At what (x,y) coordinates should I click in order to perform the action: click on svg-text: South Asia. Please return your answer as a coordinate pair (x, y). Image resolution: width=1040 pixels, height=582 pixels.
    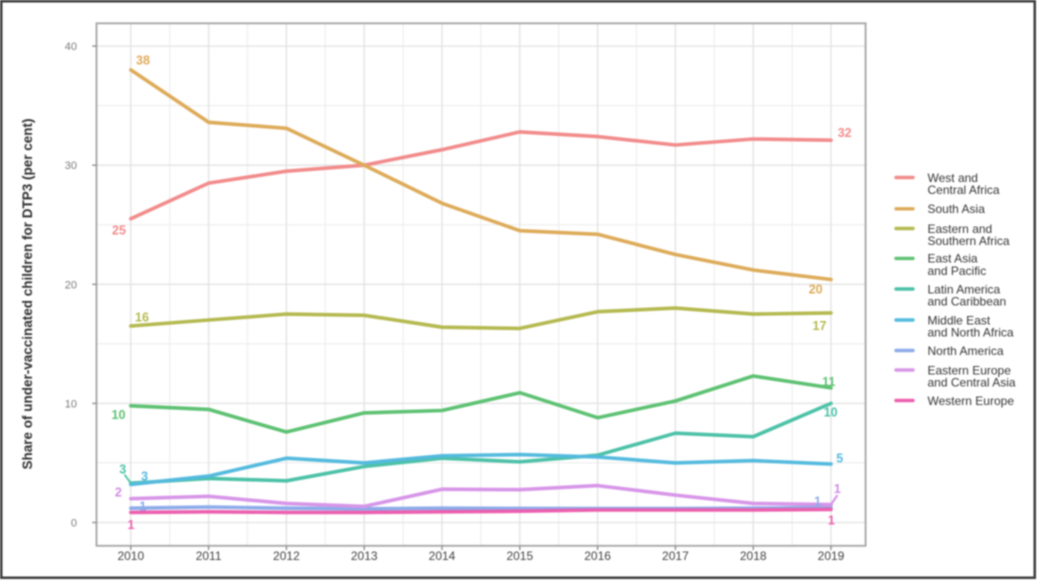
    Looking at the image, I should click on (957, 209).